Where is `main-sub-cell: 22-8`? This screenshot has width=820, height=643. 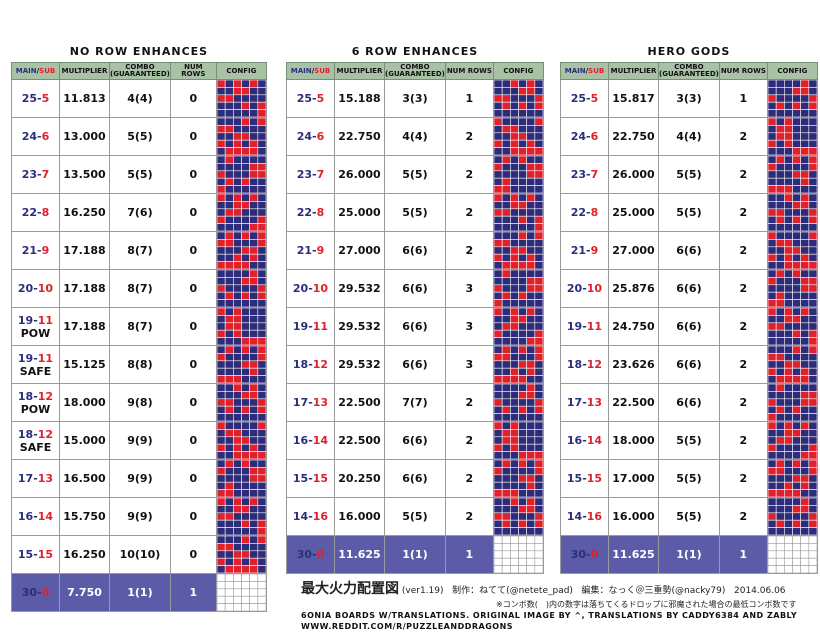
main-sub-cell: 22-8 is located at coordinates (310, 212).